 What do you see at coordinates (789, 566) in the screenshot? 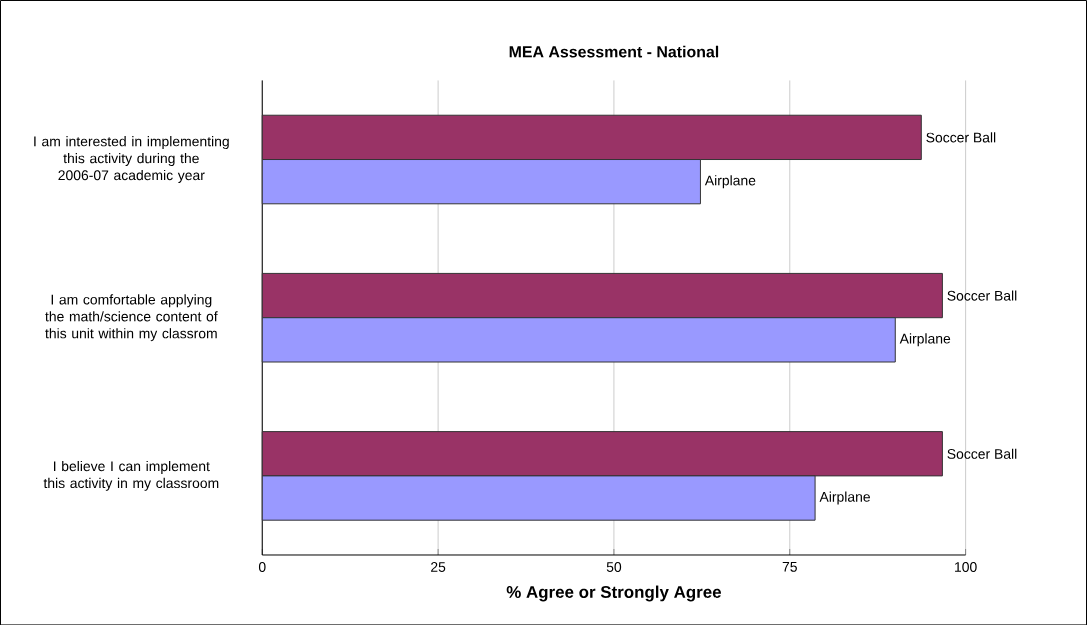
I see `x-tick-label: 75` at bounding box center [789, 566].